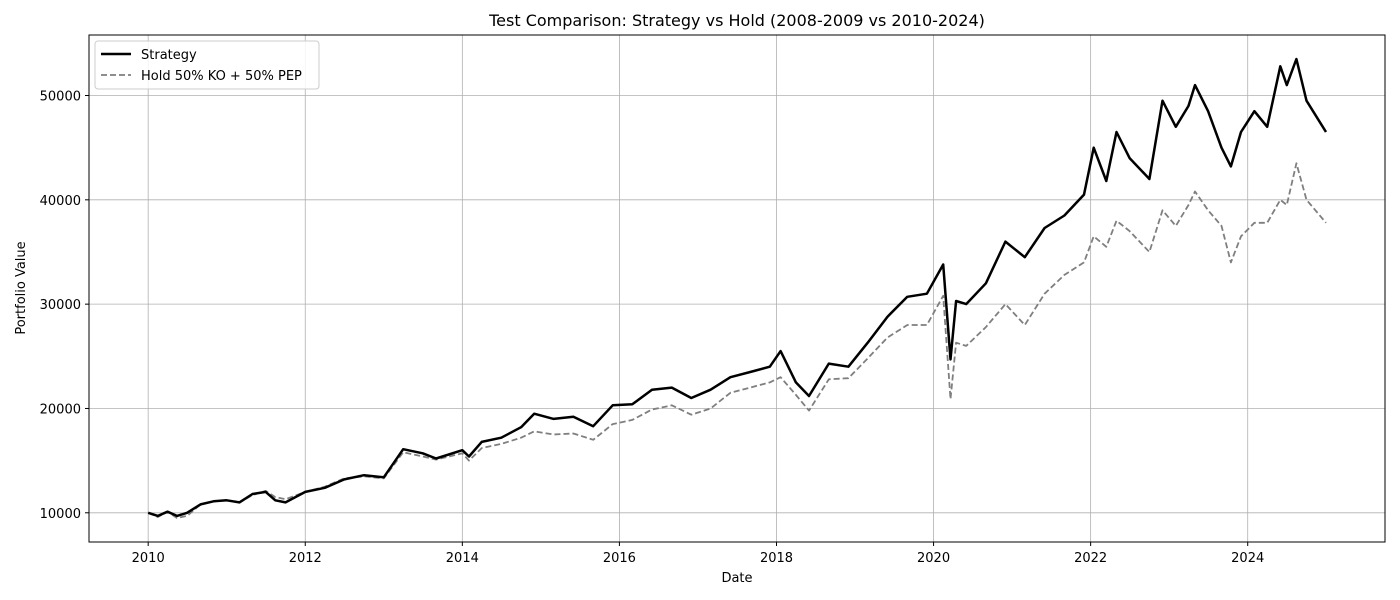 The height and width of the screenshot is (600, 1400). I want to click on x-tick-label: 2024, so click(1247, 558).